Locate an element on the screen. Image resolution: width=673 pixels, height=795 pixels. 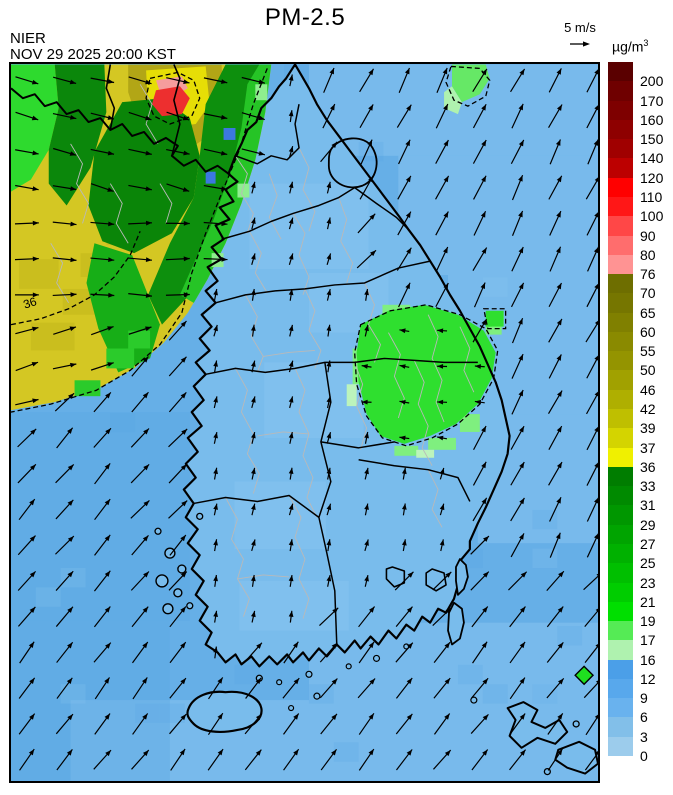
colorbar-tick-label: 160 is located at coordinates (652, 119).